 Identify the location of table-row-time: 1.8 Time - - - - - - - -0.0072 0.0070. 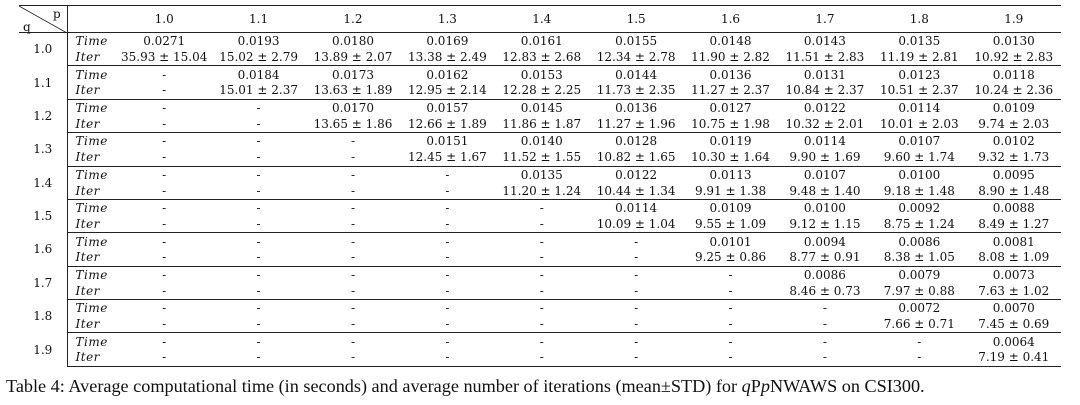
(540, 316).